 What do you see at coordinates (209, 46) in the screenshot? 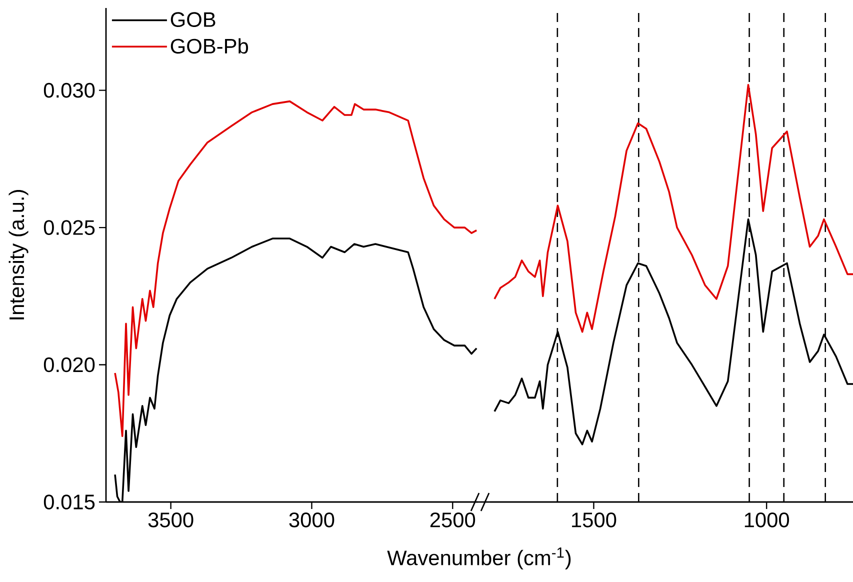
I see `legend-label: GOB-Pb` at bounding box center [209, 46].